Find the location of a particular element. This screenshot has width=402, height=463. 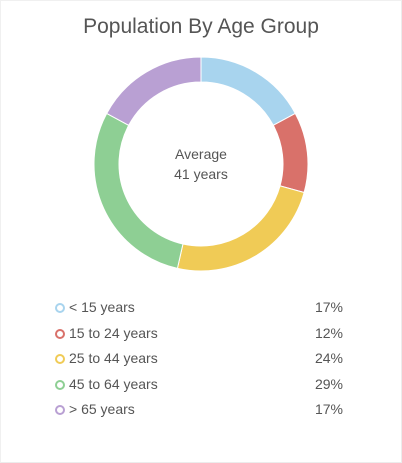

legend-value: 12% is located at coordinates (328, 332).